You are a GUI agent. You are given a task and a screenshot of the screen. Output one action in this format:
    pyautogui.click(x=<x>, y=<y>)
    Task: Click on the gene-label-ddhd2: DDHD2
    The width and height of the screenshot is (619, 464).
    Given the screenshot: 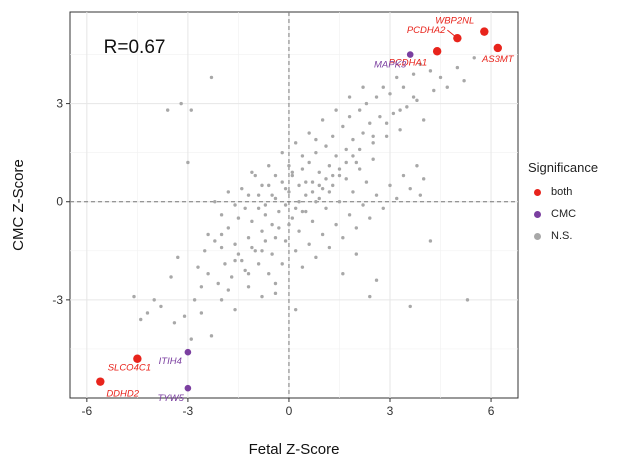 What is the action you would take?
    pyautogui.click(x=122, y=394)
    